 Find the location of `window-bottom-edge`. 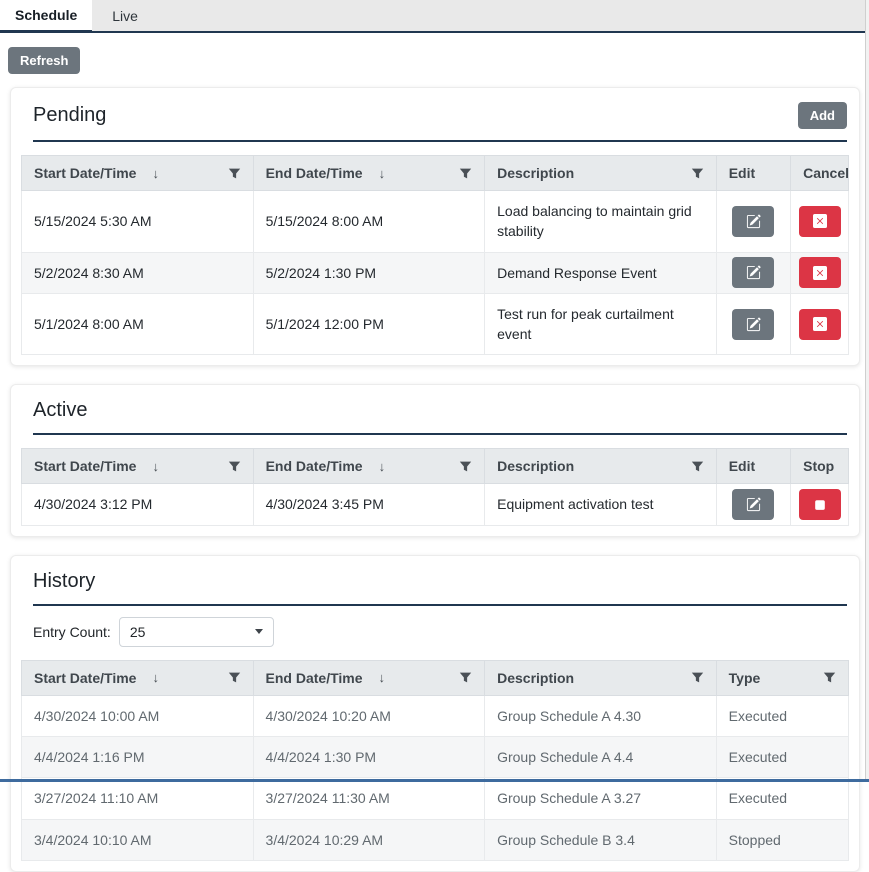

window-bottom-edge is located at coordinates (434, 780).